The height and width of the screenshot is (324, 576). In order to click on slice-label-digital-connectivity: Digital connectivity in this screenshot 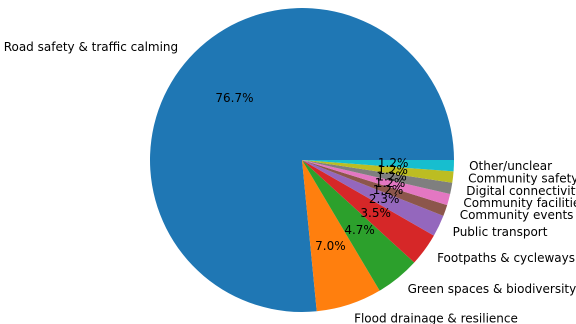, I will do `click(521, 191)`.